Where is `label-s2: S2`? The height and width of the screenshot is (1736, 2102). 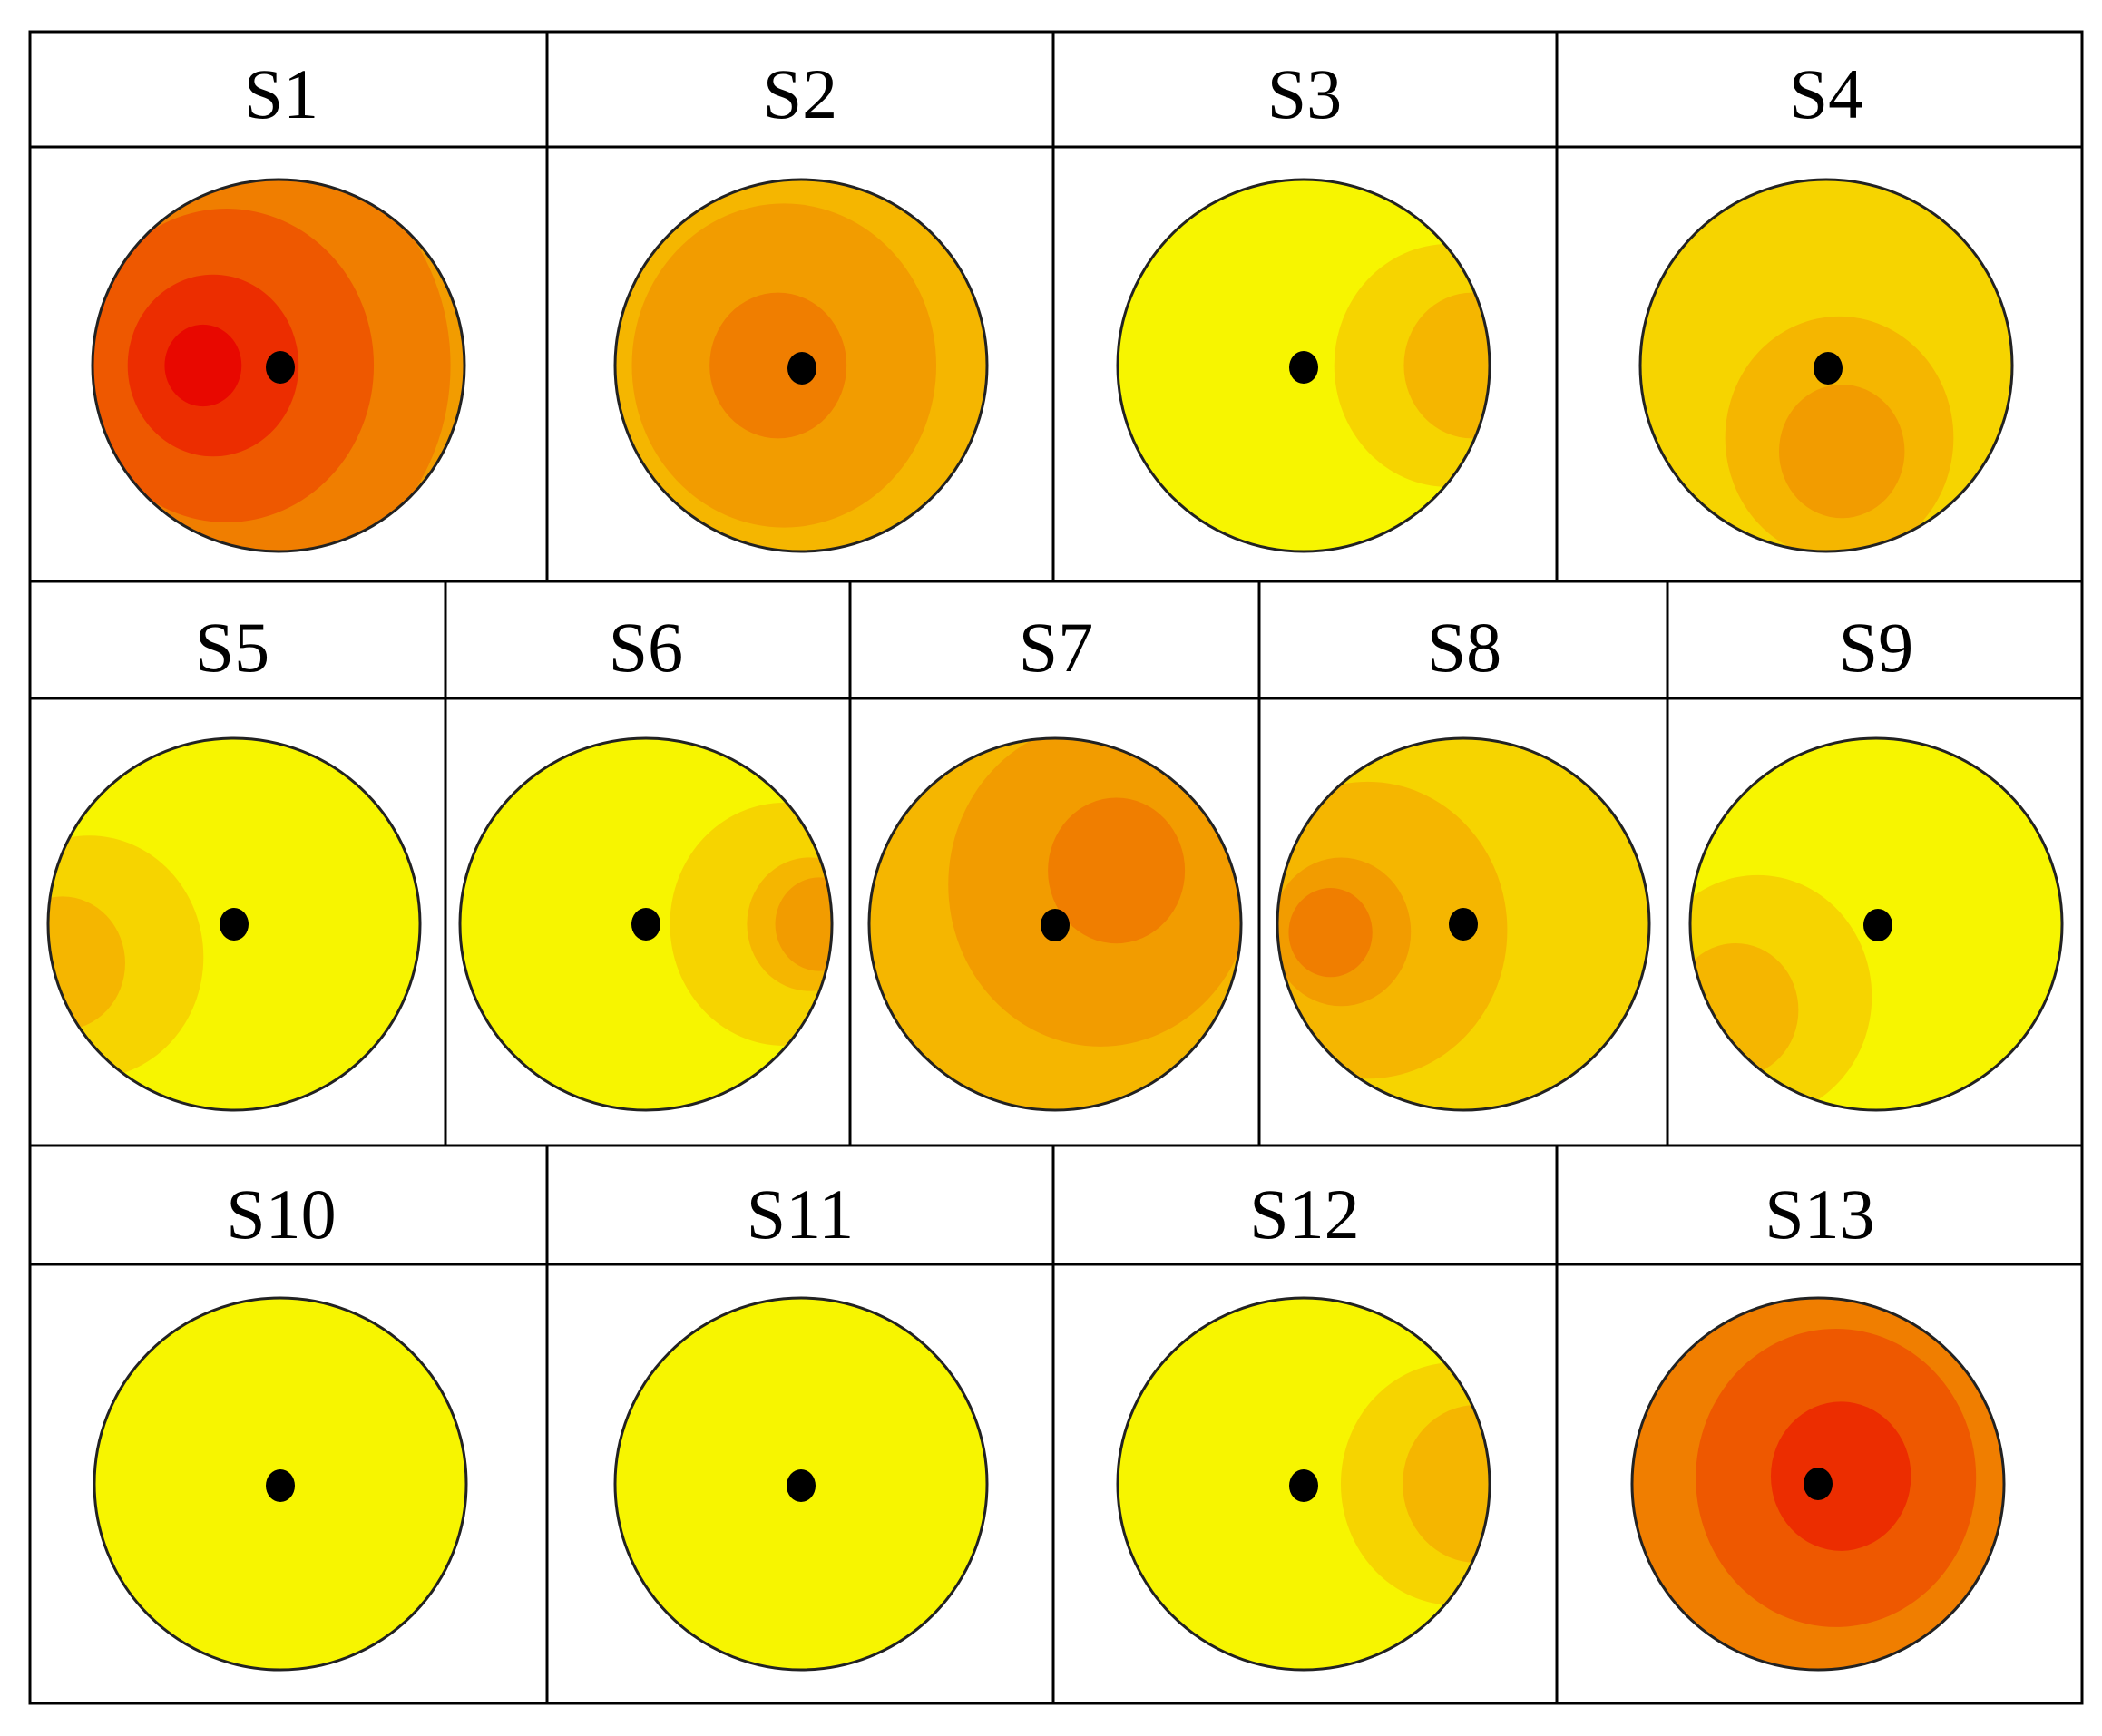
label-s2: S2 is located at coordinates (800, 93).